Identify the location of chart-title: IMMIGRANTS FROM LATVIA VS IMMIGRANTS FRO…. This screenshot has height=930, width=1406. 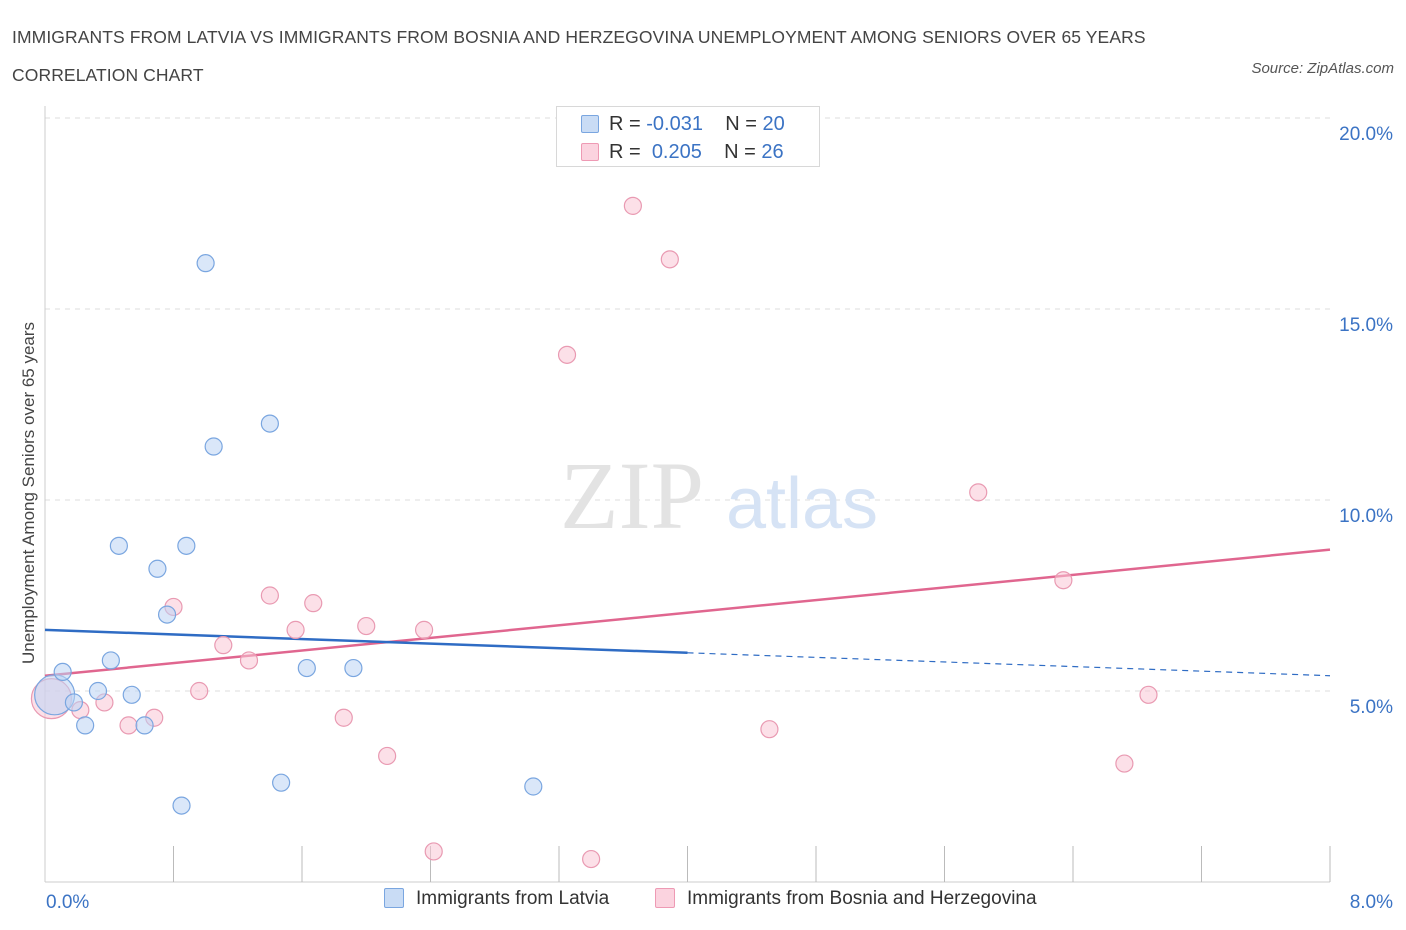
(579, 56).